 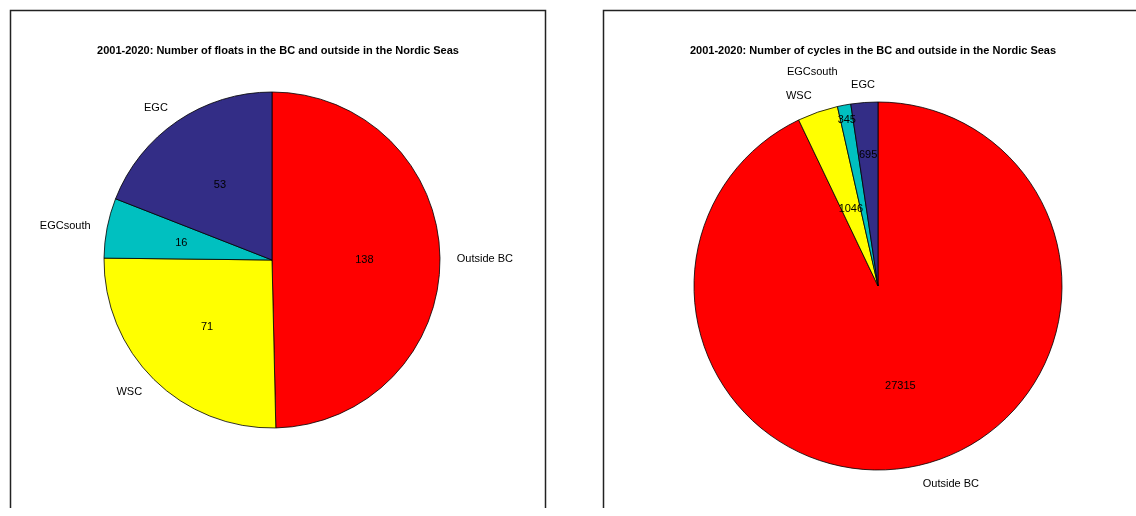 I want to click on data-label: 16, so click(x=181, y=242).